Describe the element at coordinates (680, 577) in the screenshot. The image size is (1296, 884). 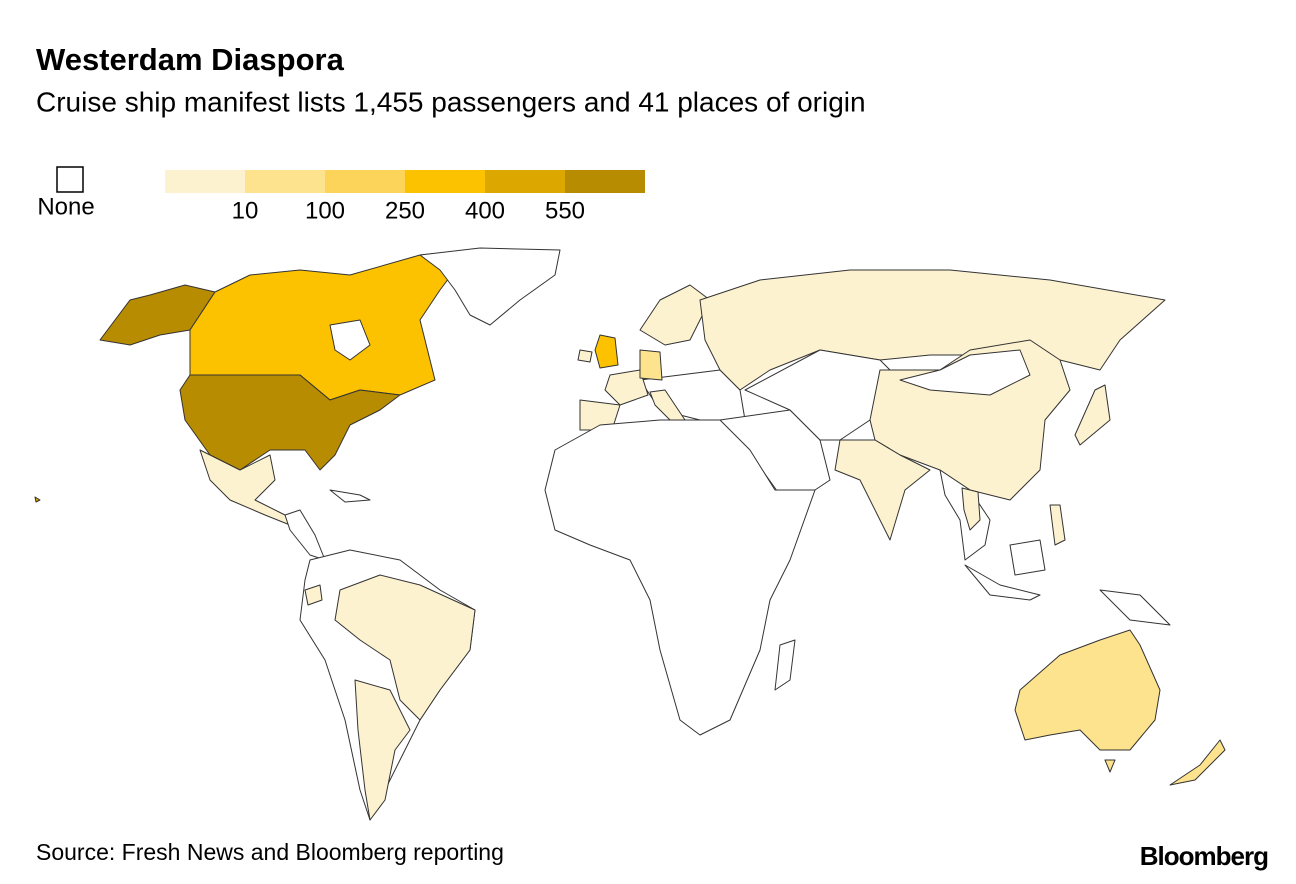
I see `africa` at that location.